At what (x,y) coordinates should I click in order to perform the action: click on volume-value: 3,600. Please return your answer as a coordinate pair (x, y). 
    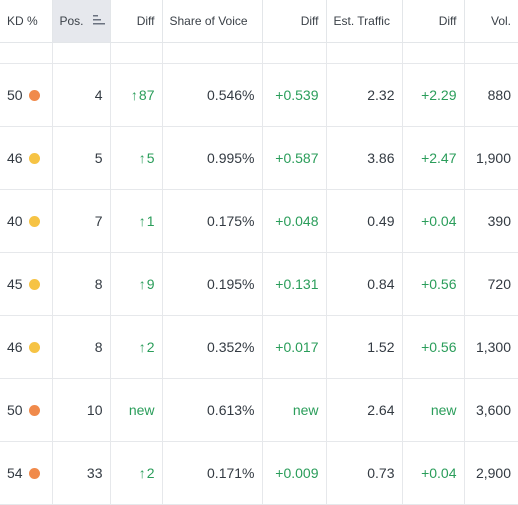
    Looking at the image, I should click on (493, 410).